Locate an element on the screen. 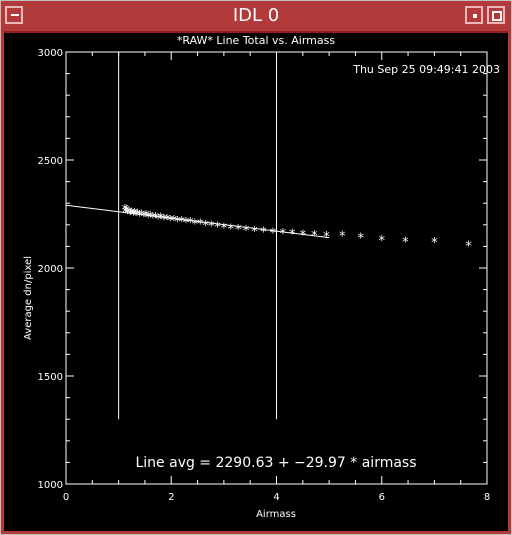 This screenshot has width=512, height=535. title-bar: IDL 0 is located at coordinates (256, 17).